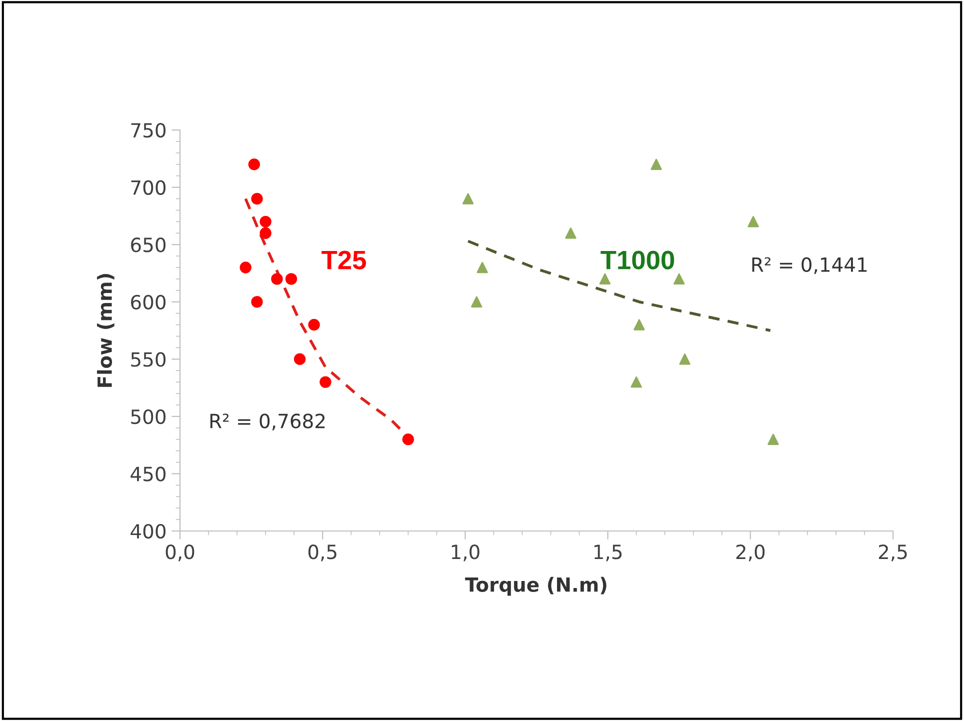 This screenshot has height=721, width=964. I want to click on y-tick-label: 750, so click(148, 130).